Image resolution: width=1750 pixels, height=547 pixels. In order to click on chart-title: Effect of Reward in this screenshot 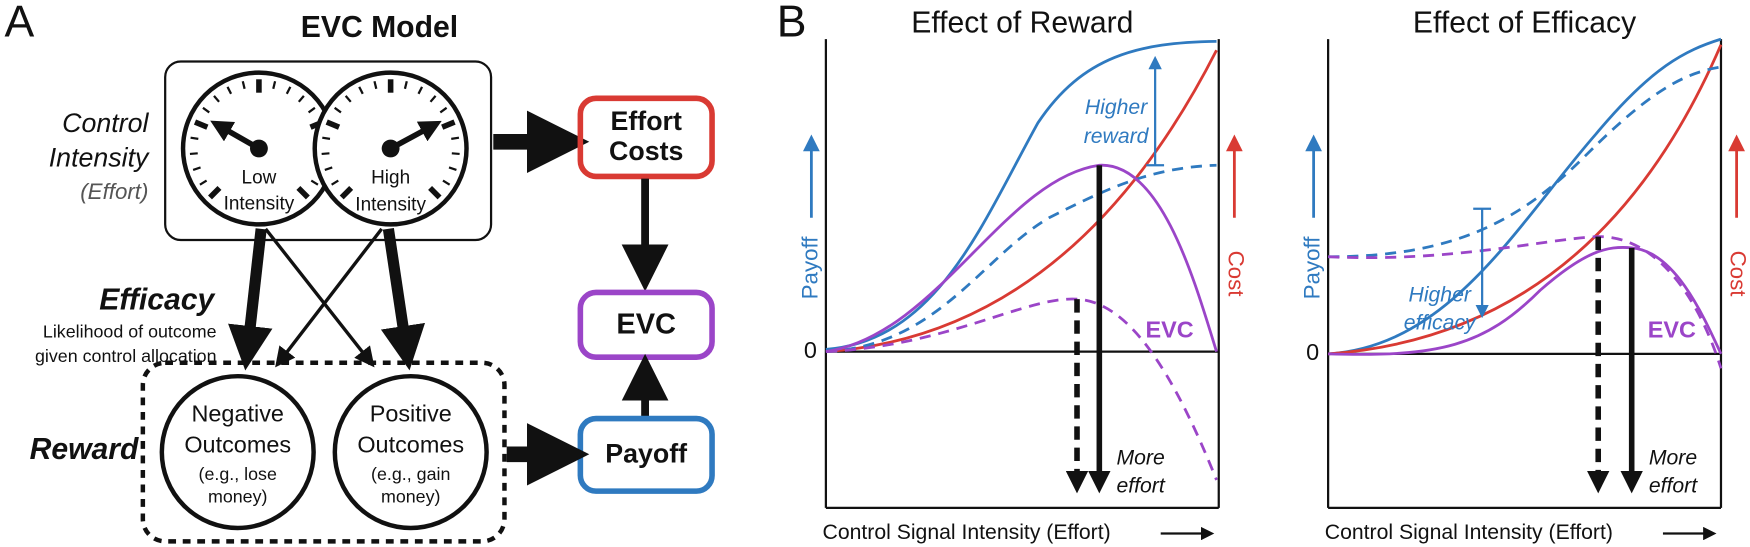, I will do `click(1022, 23)`.